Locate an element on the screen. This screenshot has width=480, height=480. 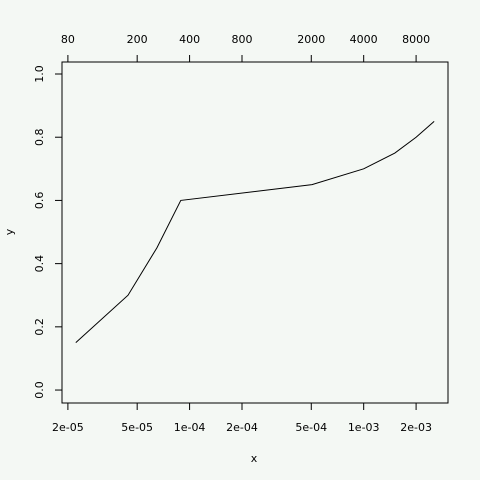
x-tick-label: 2e-05 is located at coordinates (68, 427).